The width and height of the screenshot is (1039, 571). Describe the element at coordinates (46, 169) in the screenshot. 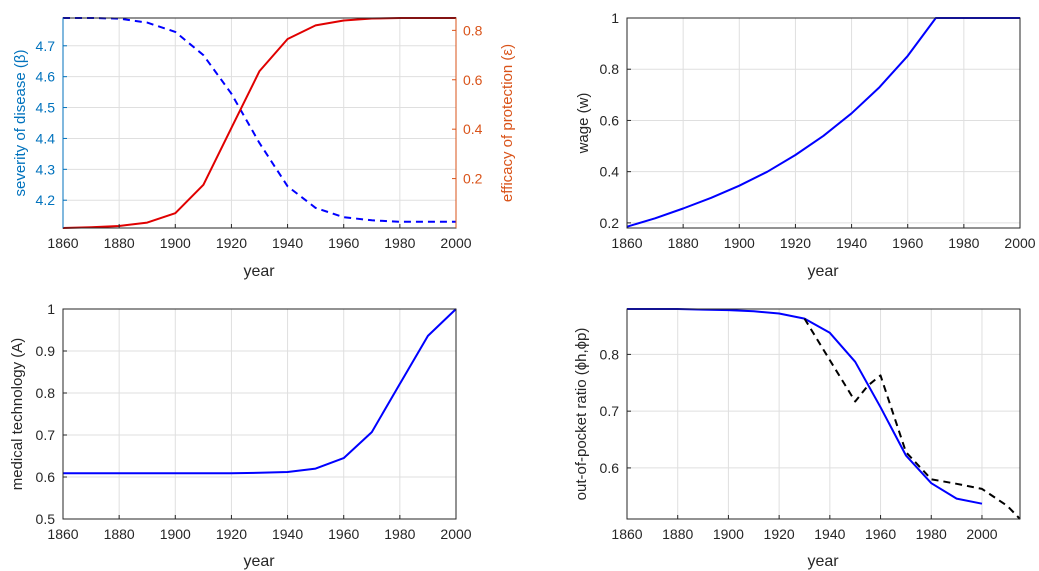

I see `y-tick-label: 4.3` at that location.